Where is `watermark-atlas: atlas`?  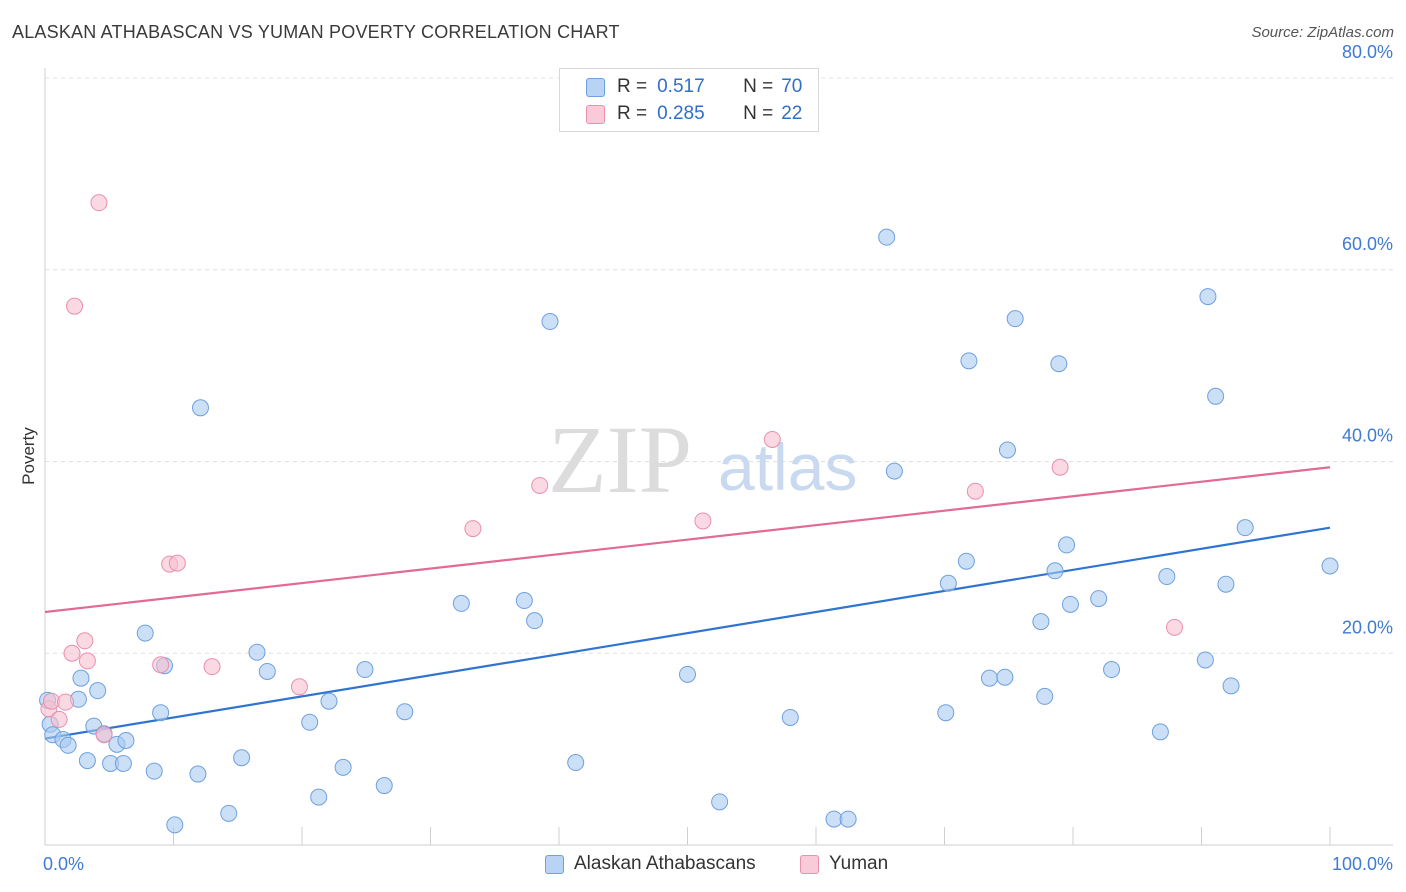
watermark-atlas: atlas is located at coordinates (787, 467).